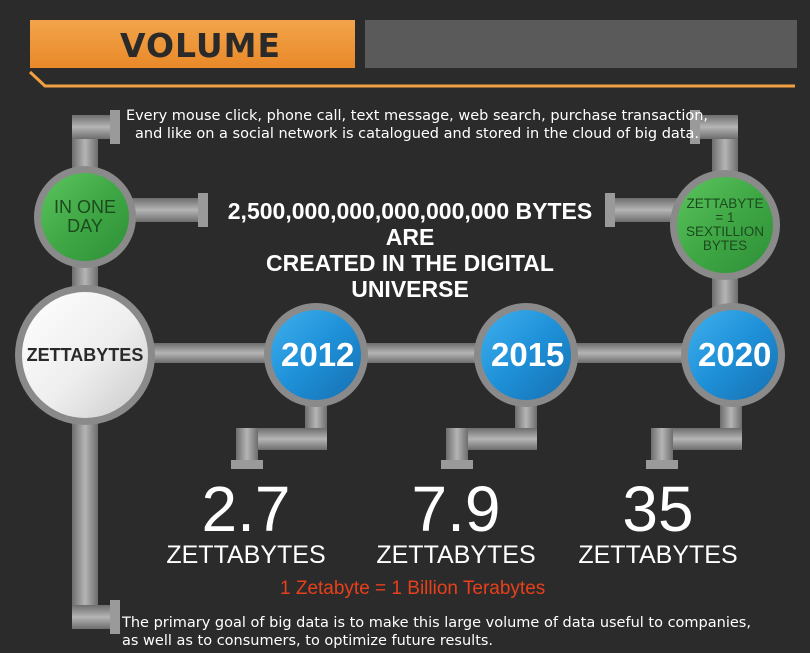 The height and width of the screenshot is (653, 810). Describe the element at coordinates (84, 216) in the screenshot. I see `day-circle-label: IN ONE DAY` at that location.